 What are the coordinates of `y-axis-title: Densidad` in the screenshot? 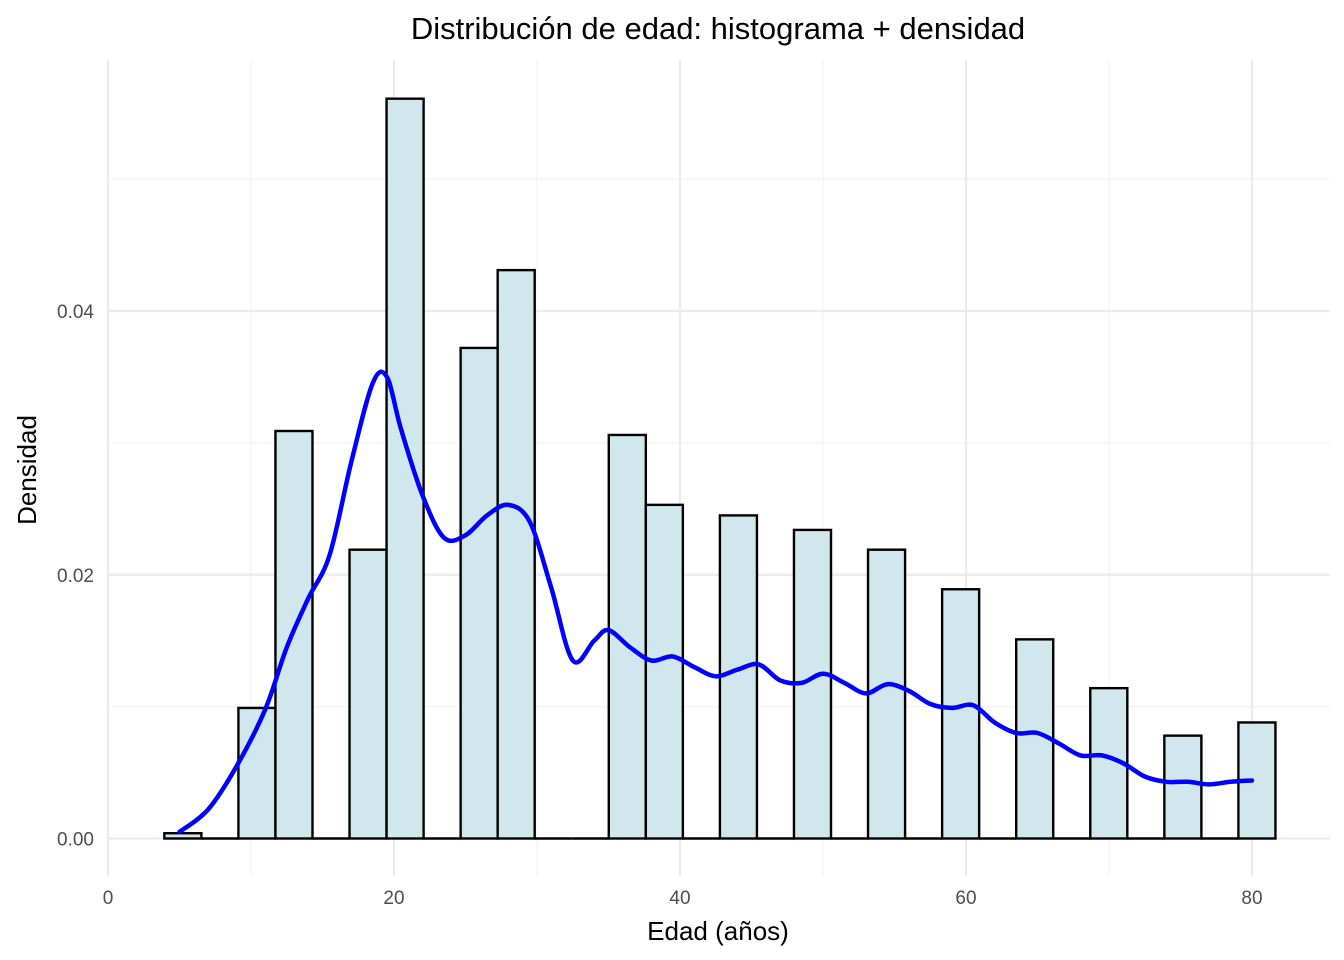 It's located at (27, 470).